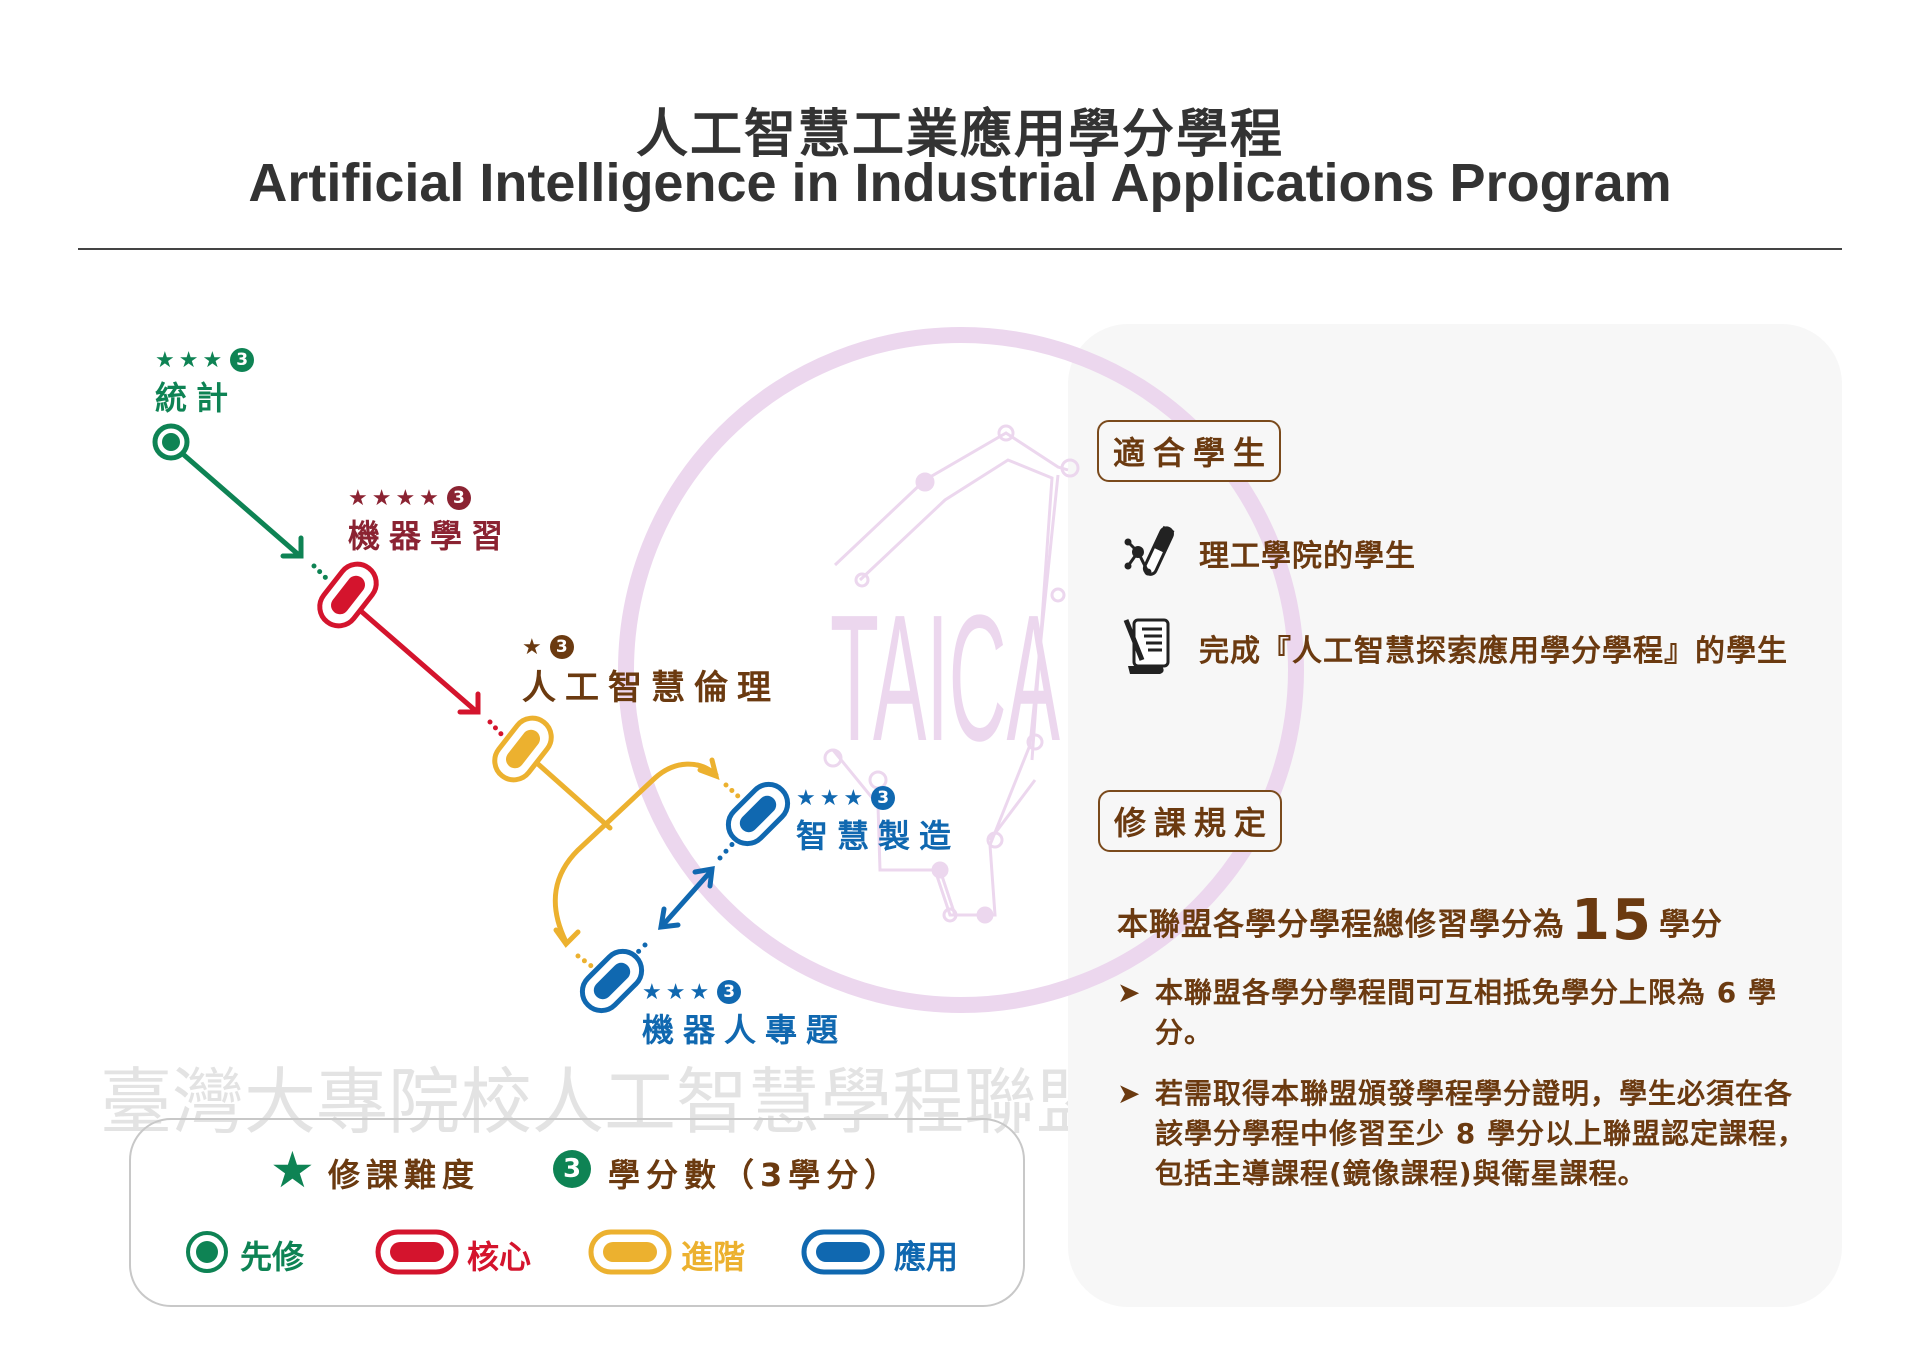 Image resolution: width=1920 pixels, height=1358 pixels. Describe the element at coordinates (1612, 920) in the screenshot. I see `total-credits-value: 15` at that location.